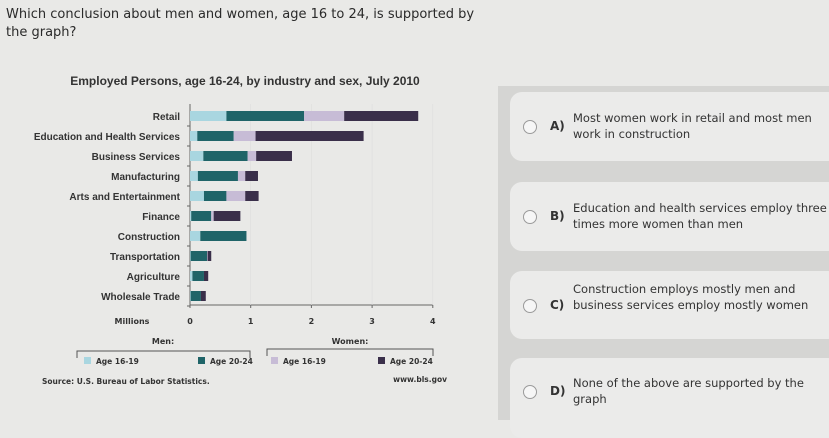  What do you see at coordinates (312, 321) in the screenshot?
I see `x-tick-label: 2` at bounding box center [312, 321].